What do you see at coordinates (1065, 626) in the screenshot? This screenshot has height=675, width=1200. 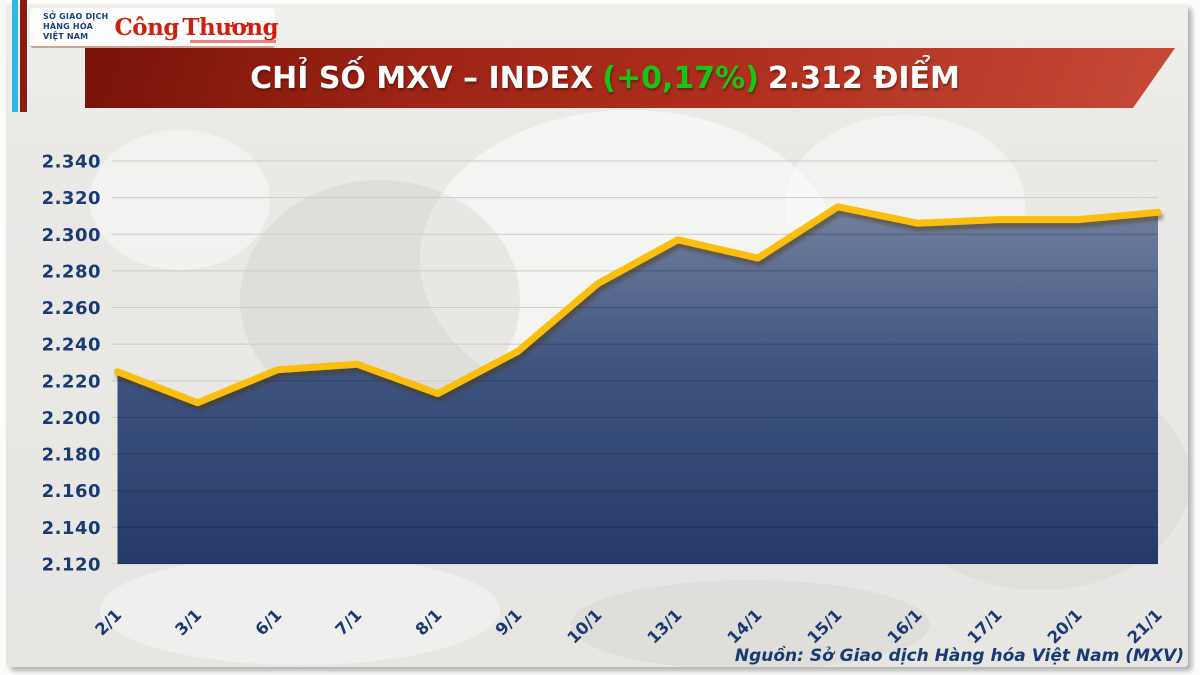 I see `x-axis-label: 20/1` at bounding box center [1065, 626].